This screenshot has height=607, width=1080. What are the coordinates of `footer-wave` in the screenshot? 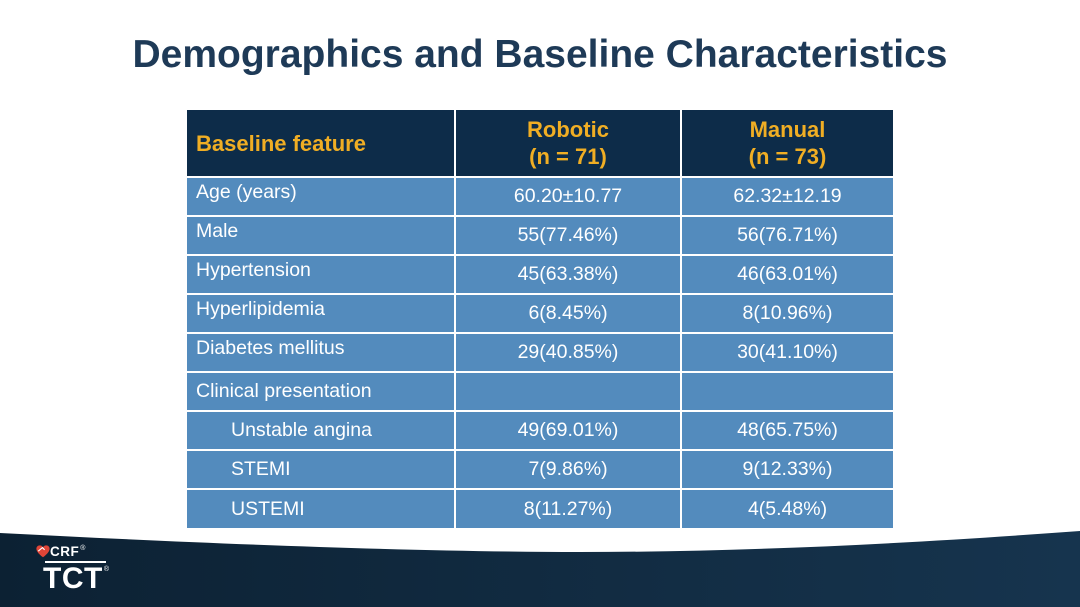 It's located at (540, 569).